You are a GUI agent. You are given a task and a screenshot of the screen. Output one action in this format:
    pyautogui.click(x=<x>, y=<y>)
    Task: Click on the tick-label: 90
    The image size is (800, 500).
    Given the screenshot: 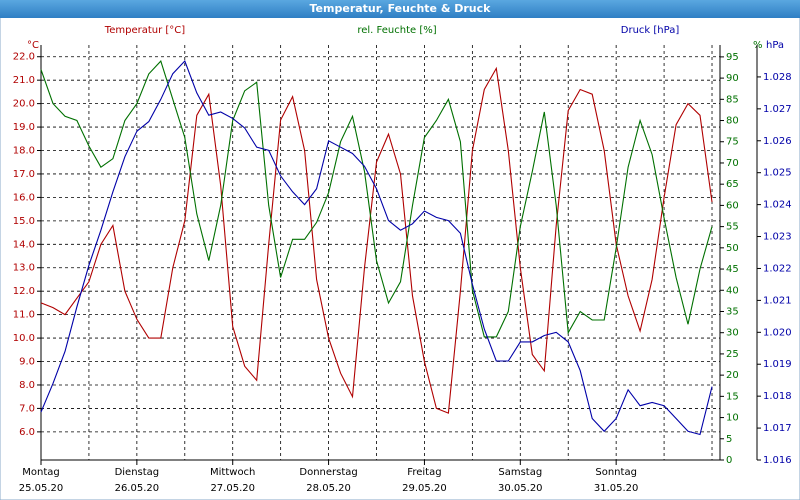 What is the action you would take?
    pyautogui.click(x=732, y=78)
    